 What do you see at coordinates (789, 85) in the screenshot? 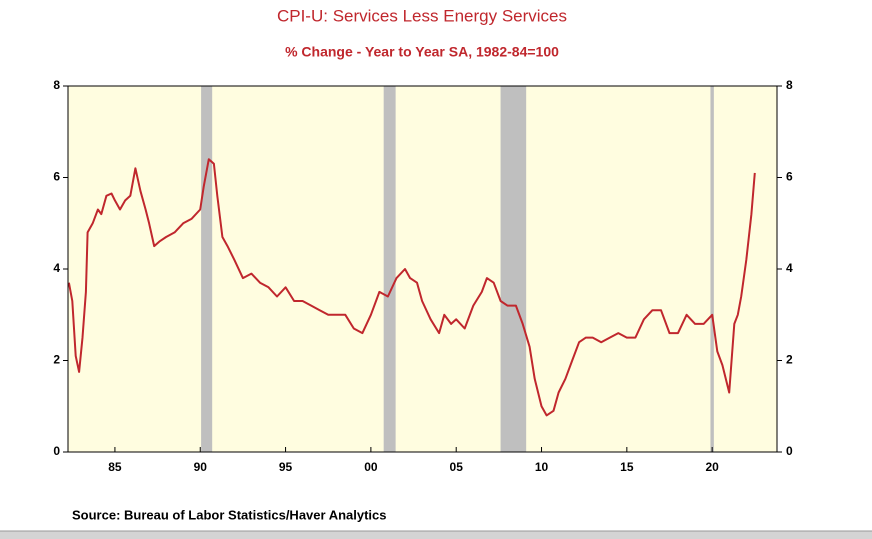
I see `y2-tick-label: 8` at bounding box center [789, 85].